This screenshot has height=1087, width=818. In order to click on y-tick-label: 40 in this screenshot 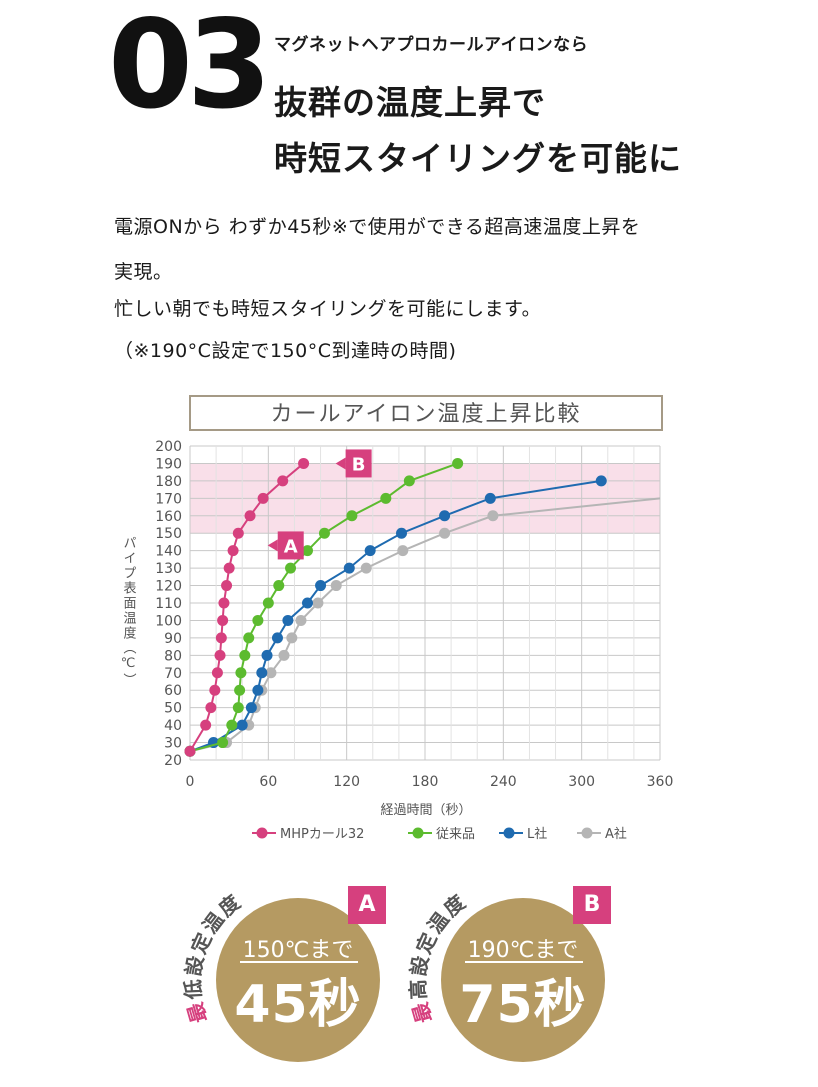, I will do `click(173, 726)`.